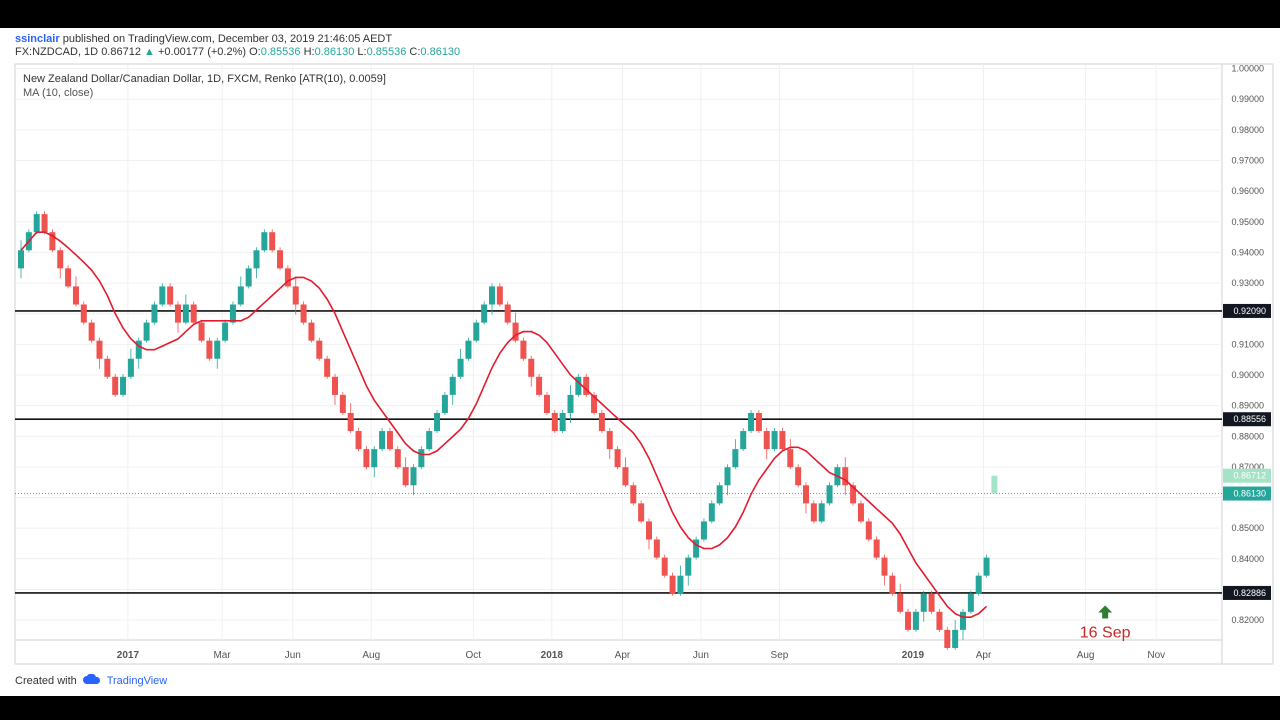  I want to click on open-label: O:, so click(255, 52).